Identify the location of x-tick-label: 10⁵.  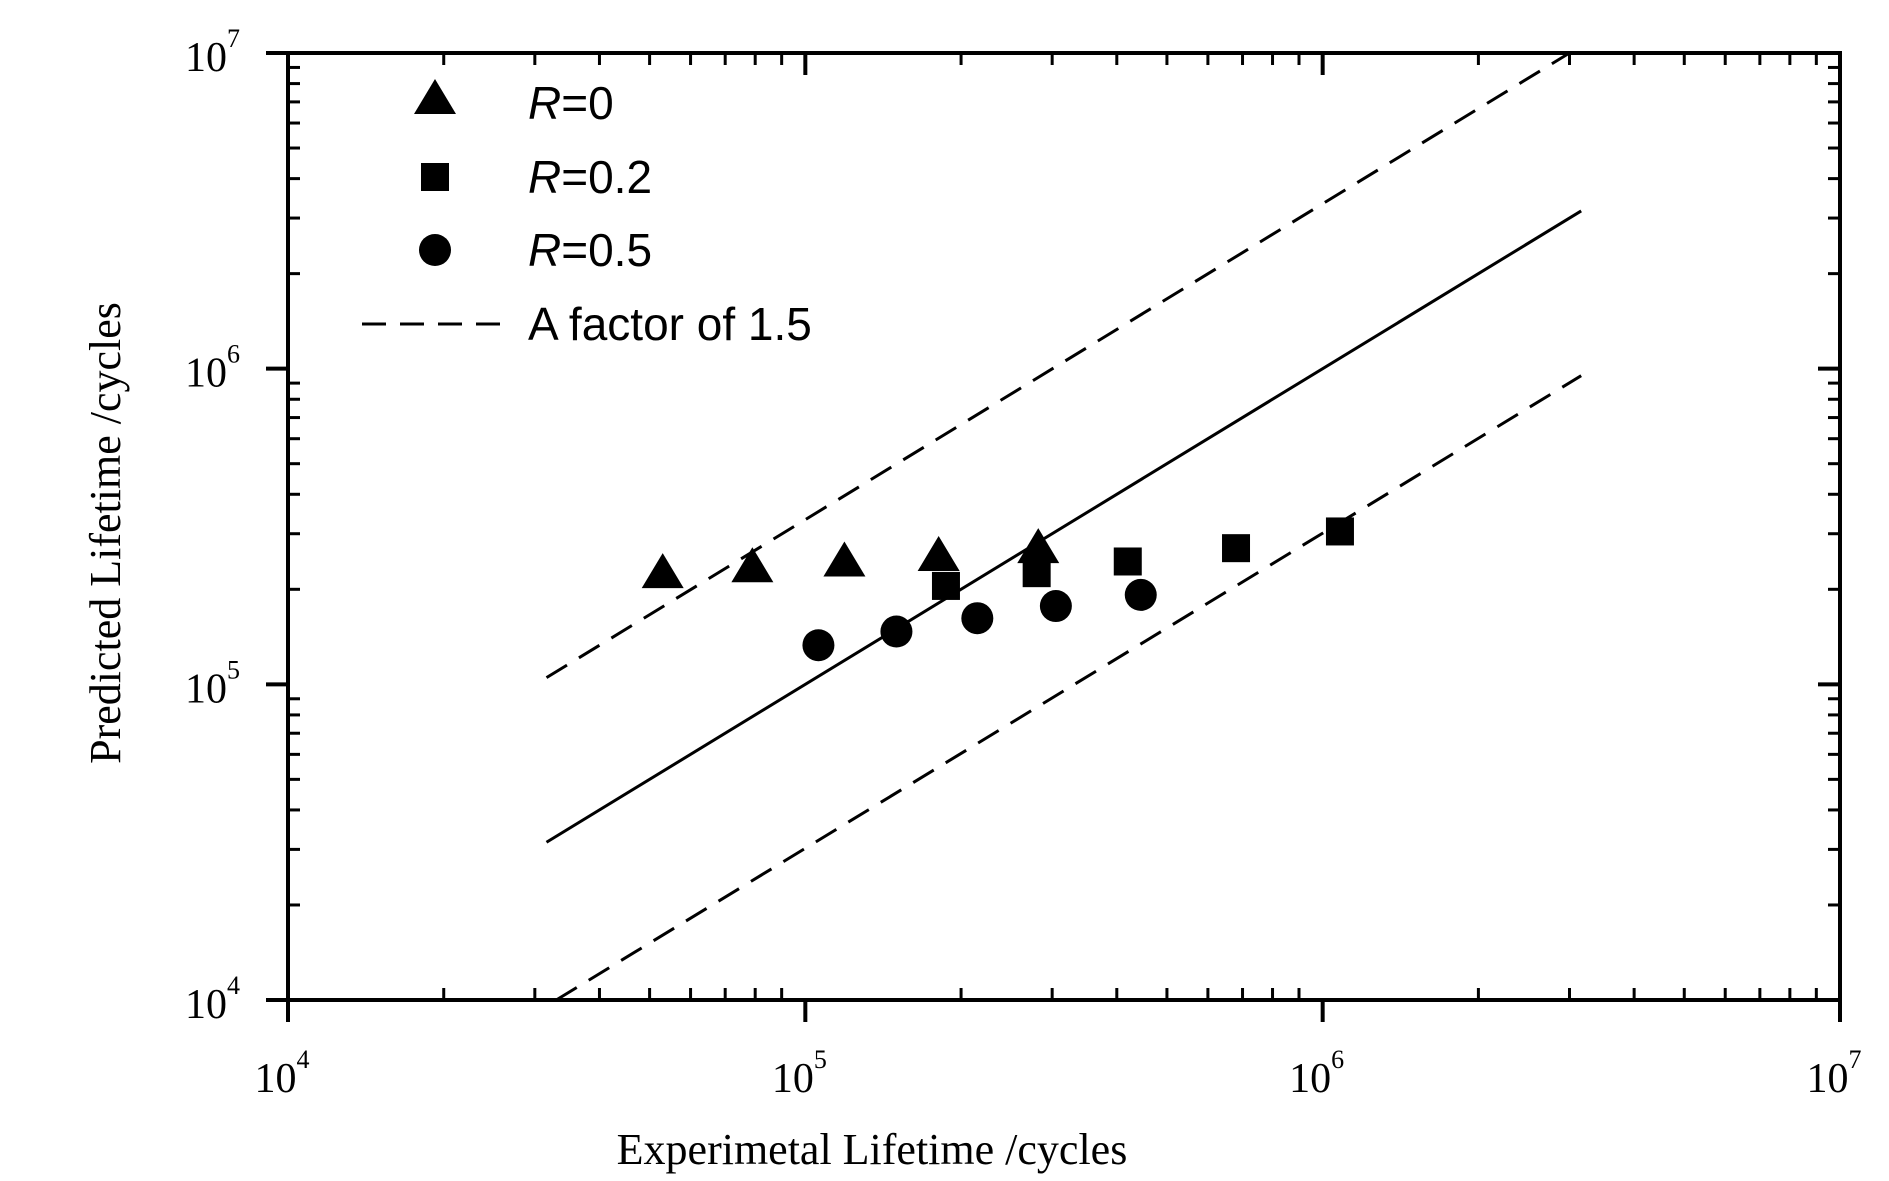
(799, 1073).